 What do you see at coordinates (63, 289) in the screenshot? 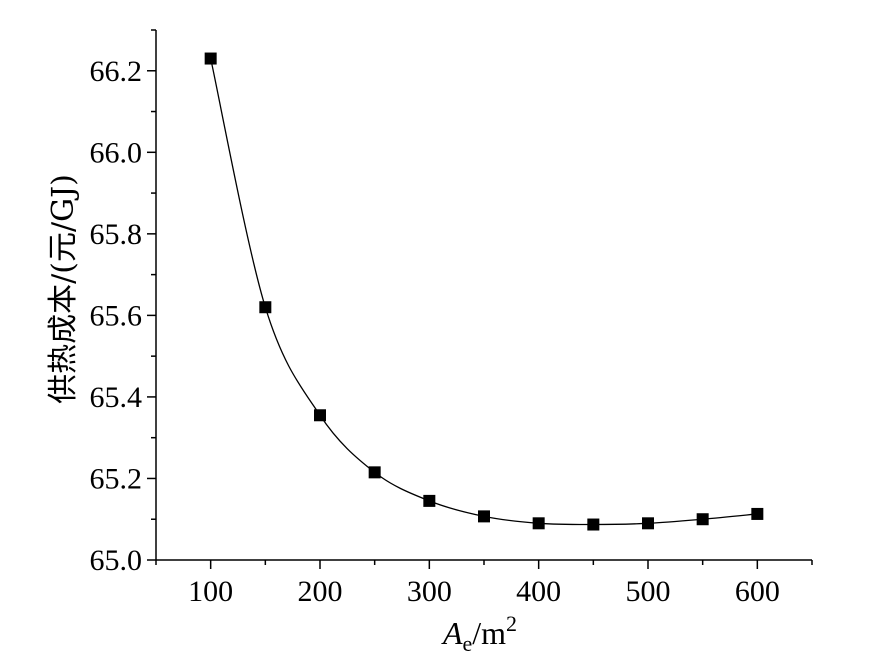
I see `y-axis-title: 供热成本/(元/GJ)` at bounding box center [63, 289].